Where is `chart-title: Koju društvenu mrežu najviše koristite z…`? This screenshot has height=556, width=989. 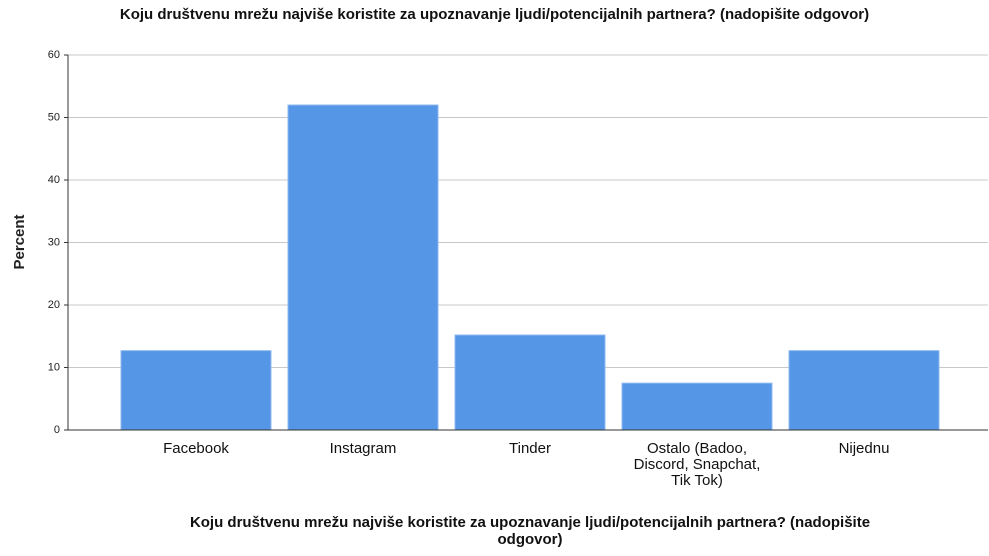 chart-title: Koju društvenu mrežu najviše koristite z… is located at coordinates (494, 14).